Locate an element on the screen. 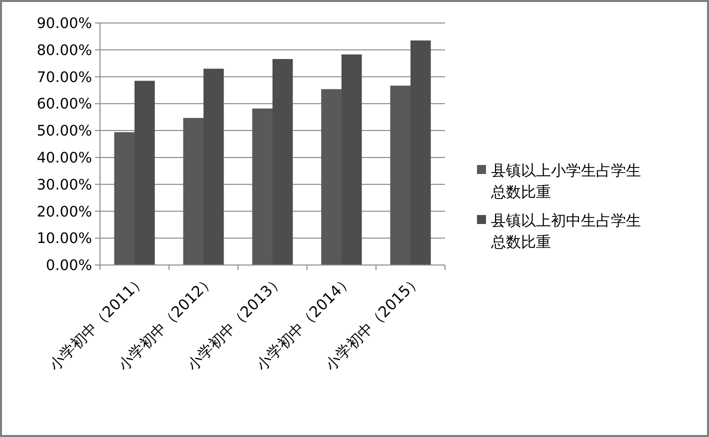 This screenshot has width=709, height=437. y-tick-label: 0.00% is located at coordinates (69, 266).